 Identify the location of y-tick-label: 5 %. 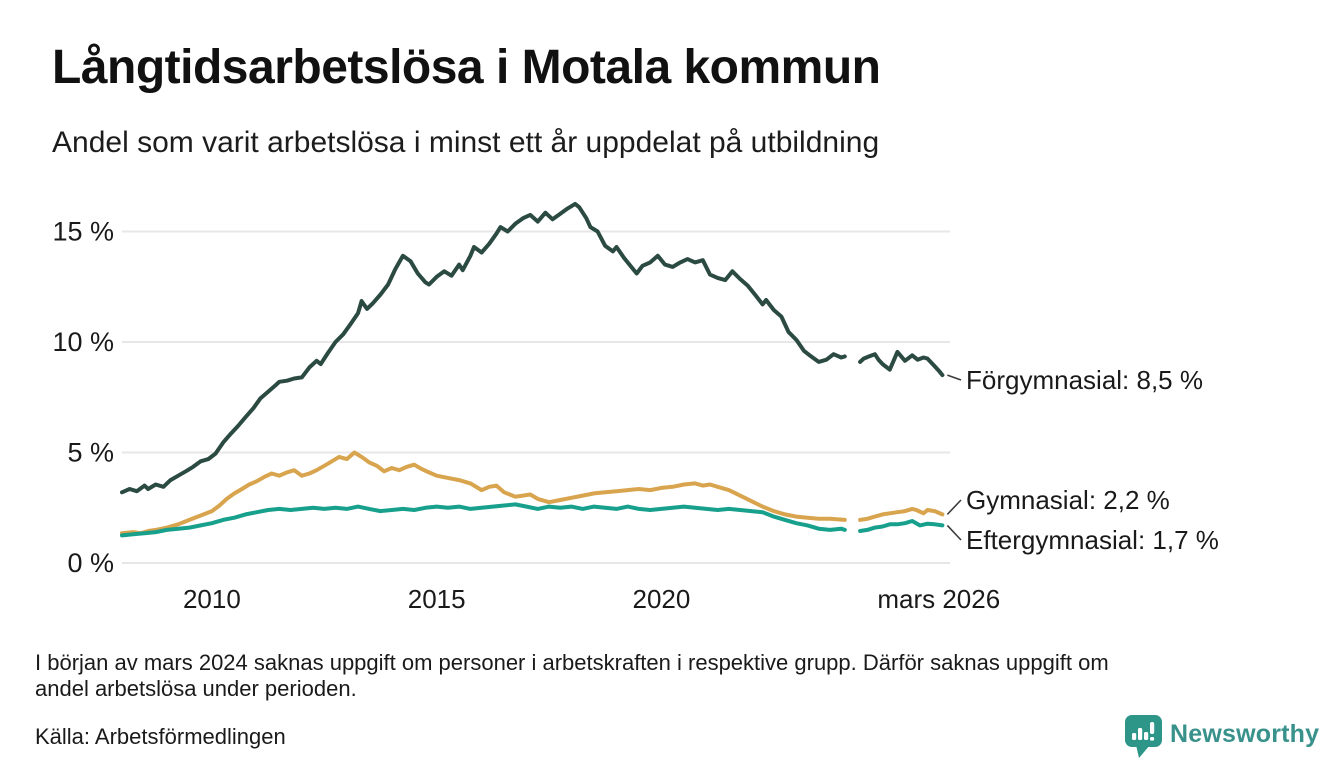
(90, 453).